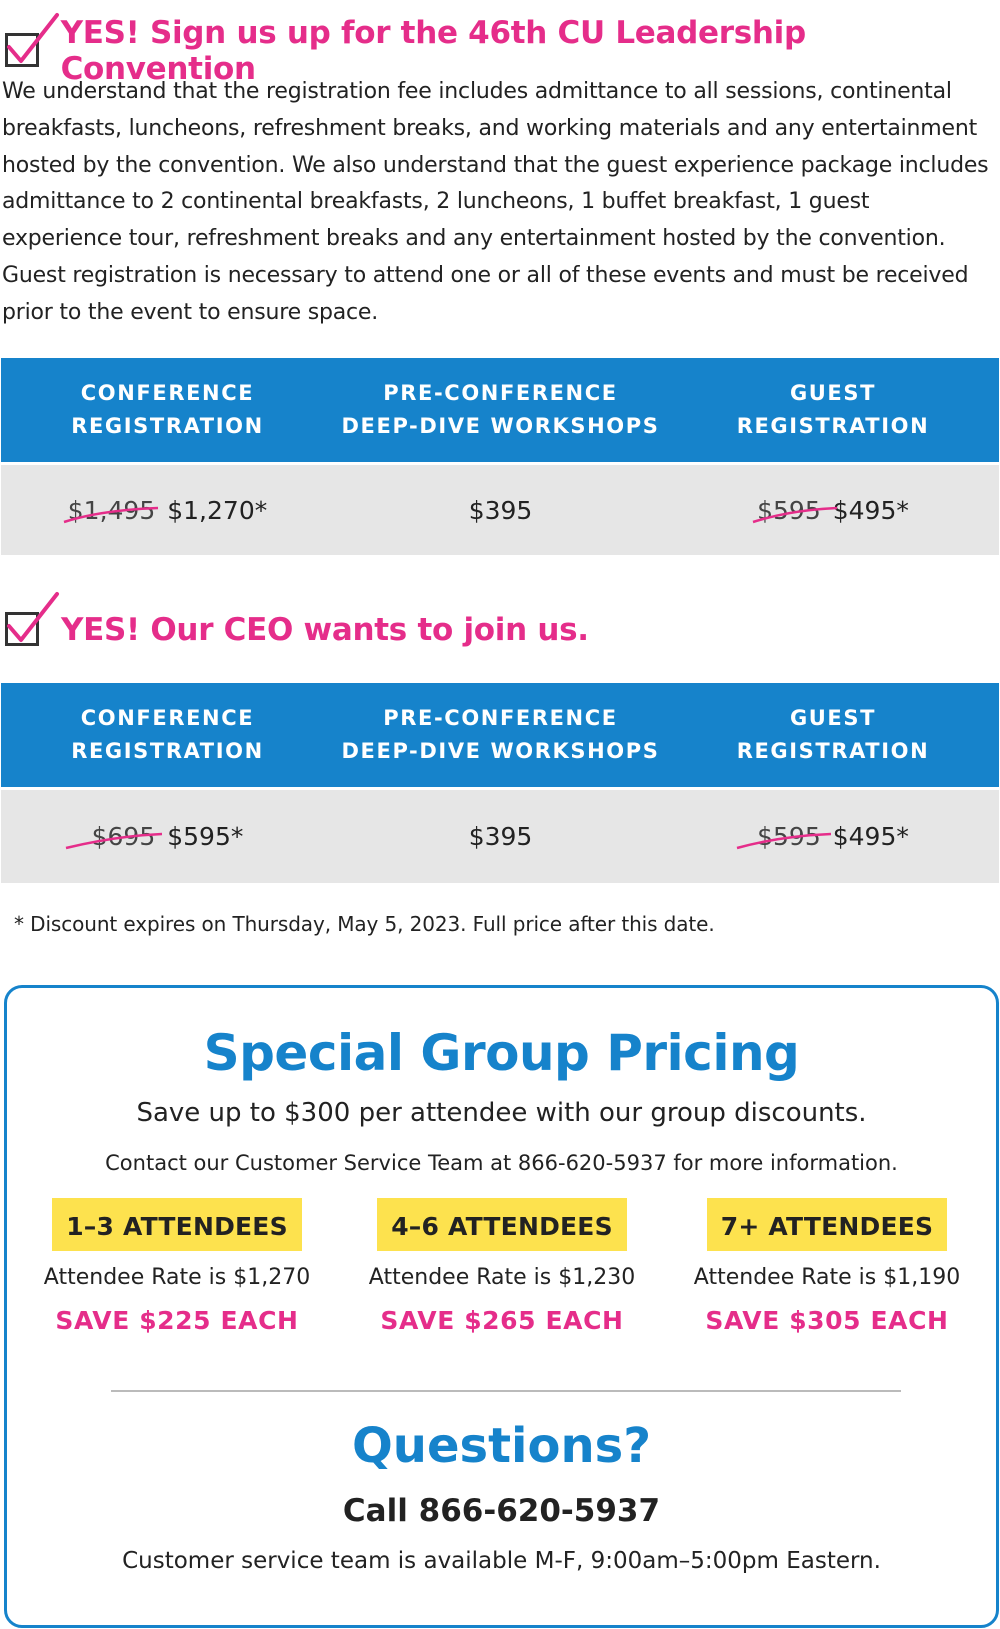 The height and width of the screenshot is (1629, 1000). Describe the element at coordinates (177, 1224) in the screenshot. I see `tier-badge: 1–3 ATTENDEES` at that location.